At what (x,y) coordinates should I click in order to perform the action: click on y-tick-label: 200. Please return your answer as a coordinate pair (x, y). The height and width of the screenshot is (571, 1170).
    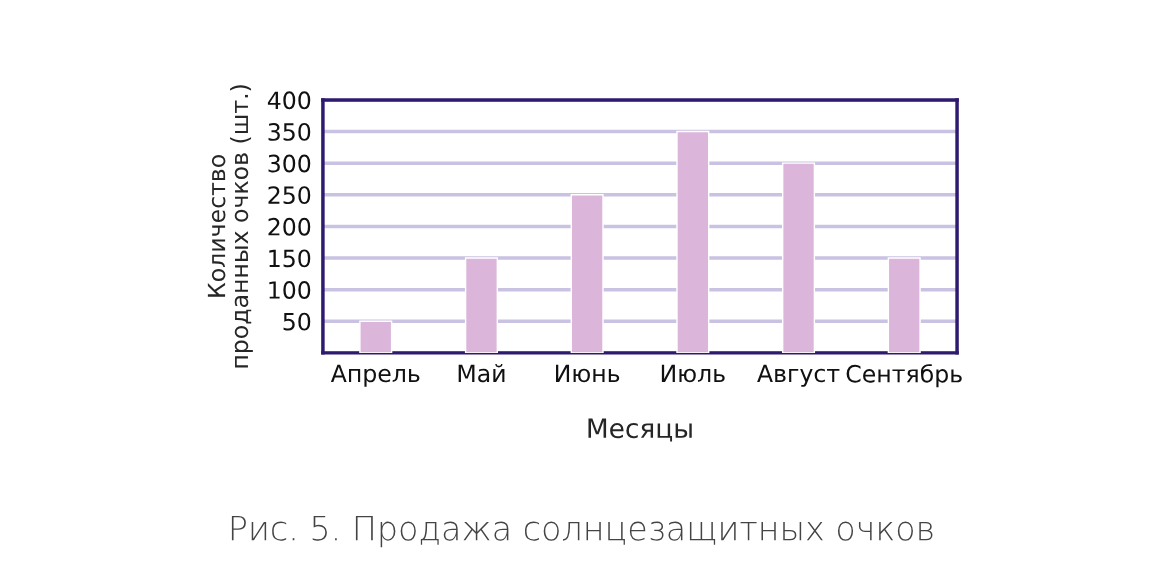
    Looking at the image, I should click on (289, 226).